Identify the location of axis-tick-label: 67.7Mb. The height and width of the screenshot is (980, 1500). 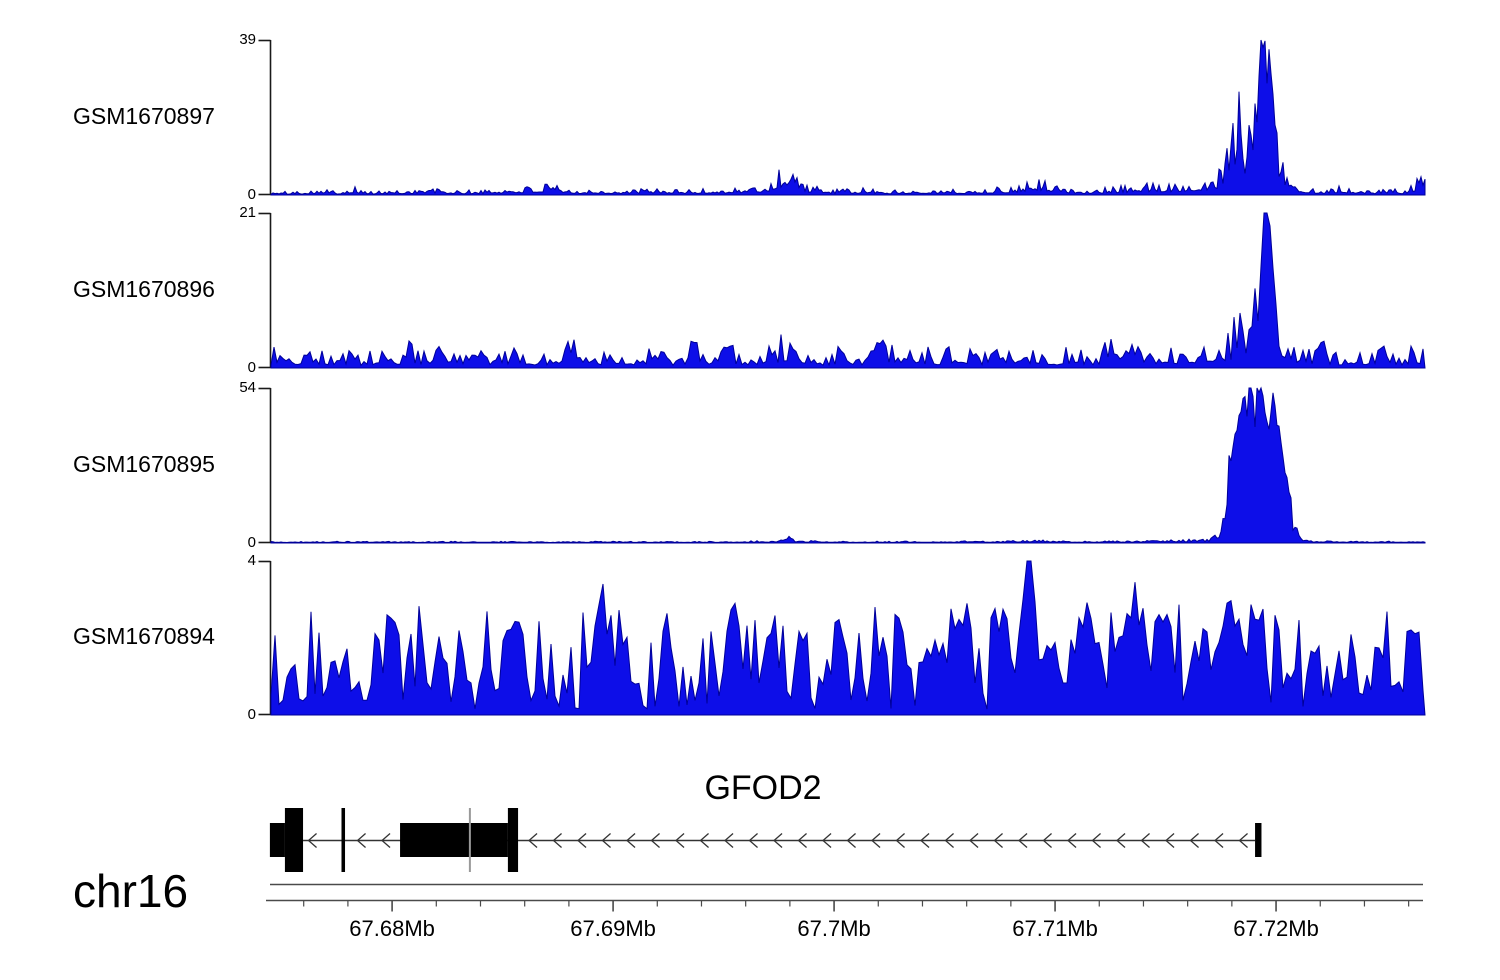
(834, 928).